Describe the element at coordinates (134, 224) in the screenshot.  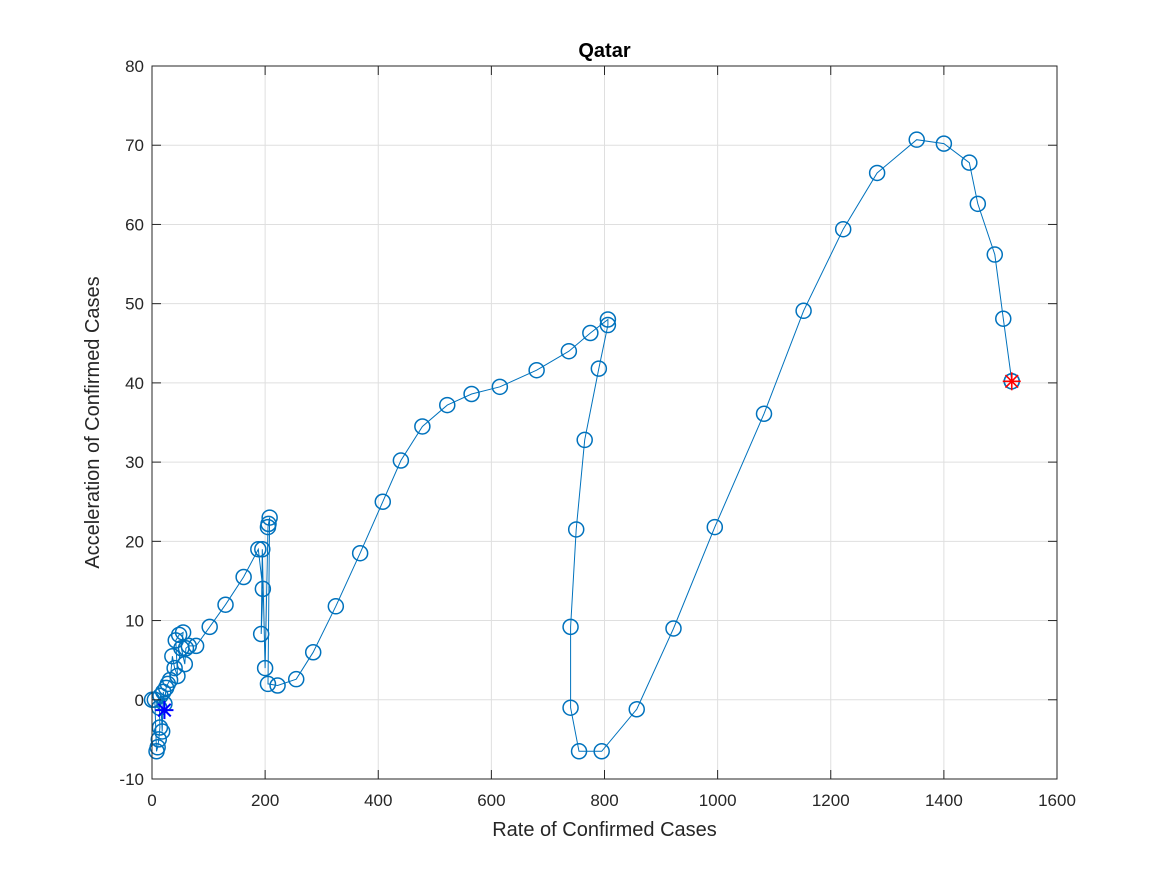
I see `y-tick-label: 60` at that location.